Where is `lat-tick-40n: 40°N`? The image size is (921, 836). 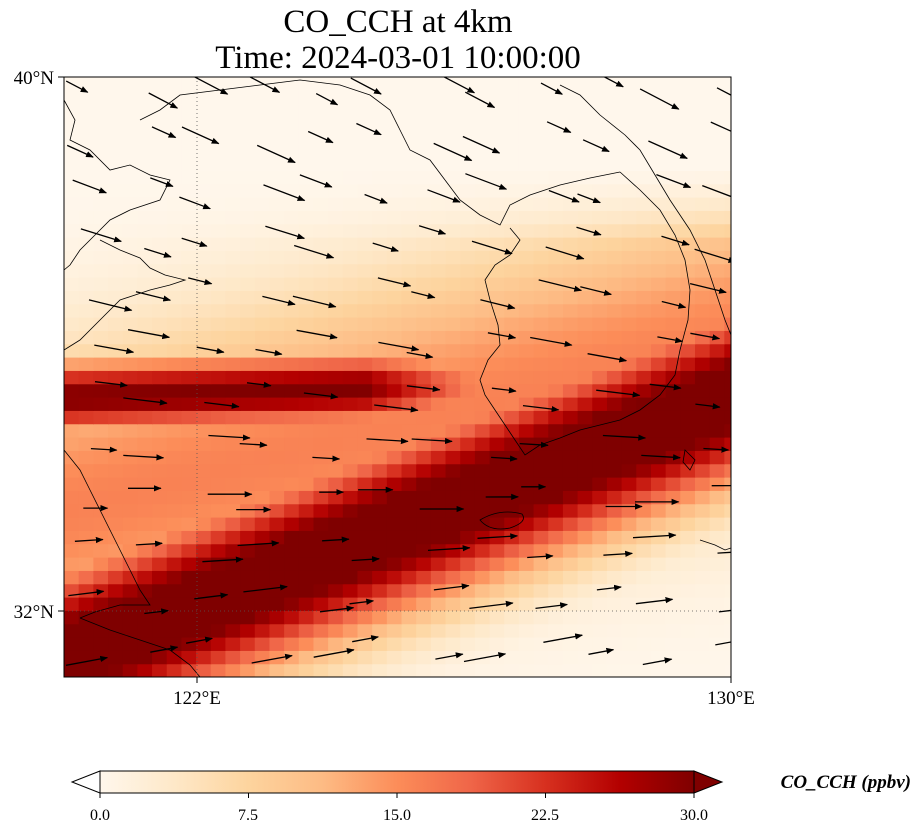
lat-tick-40n: 40°N is located at coordinates (34, 78).